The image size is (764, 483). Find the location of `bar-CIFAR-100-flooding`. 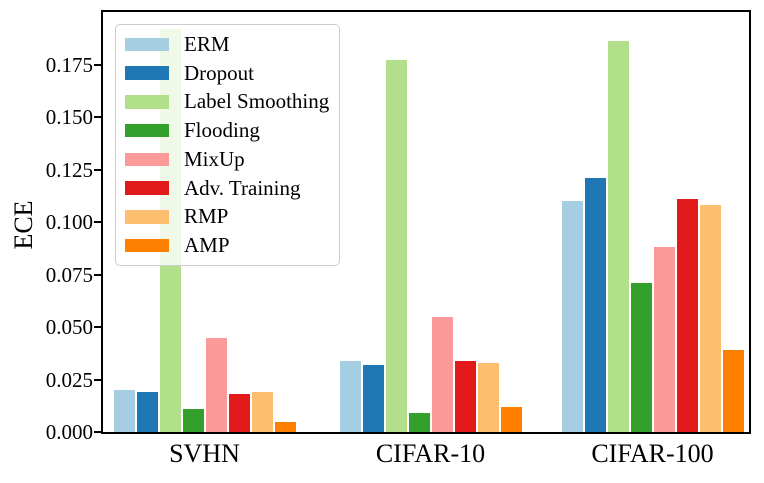

bar-CIFAR-100-flooding is located at coordinates (641, 357).